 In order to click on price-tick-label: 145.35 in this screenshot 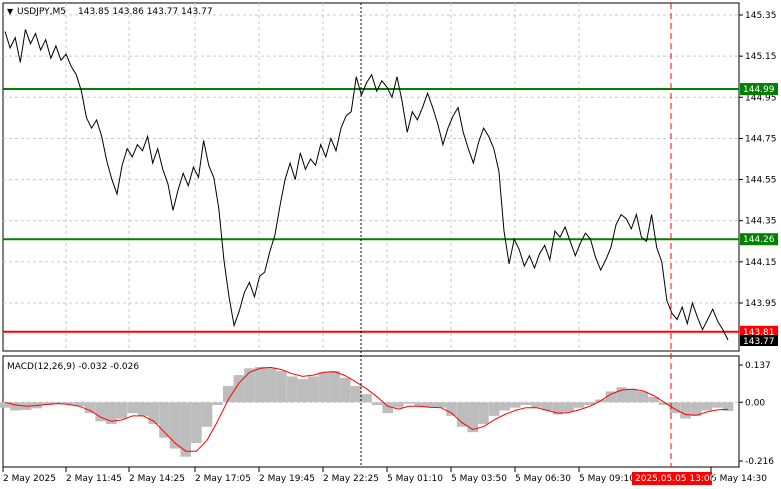, I will do `click(761, 16)`.